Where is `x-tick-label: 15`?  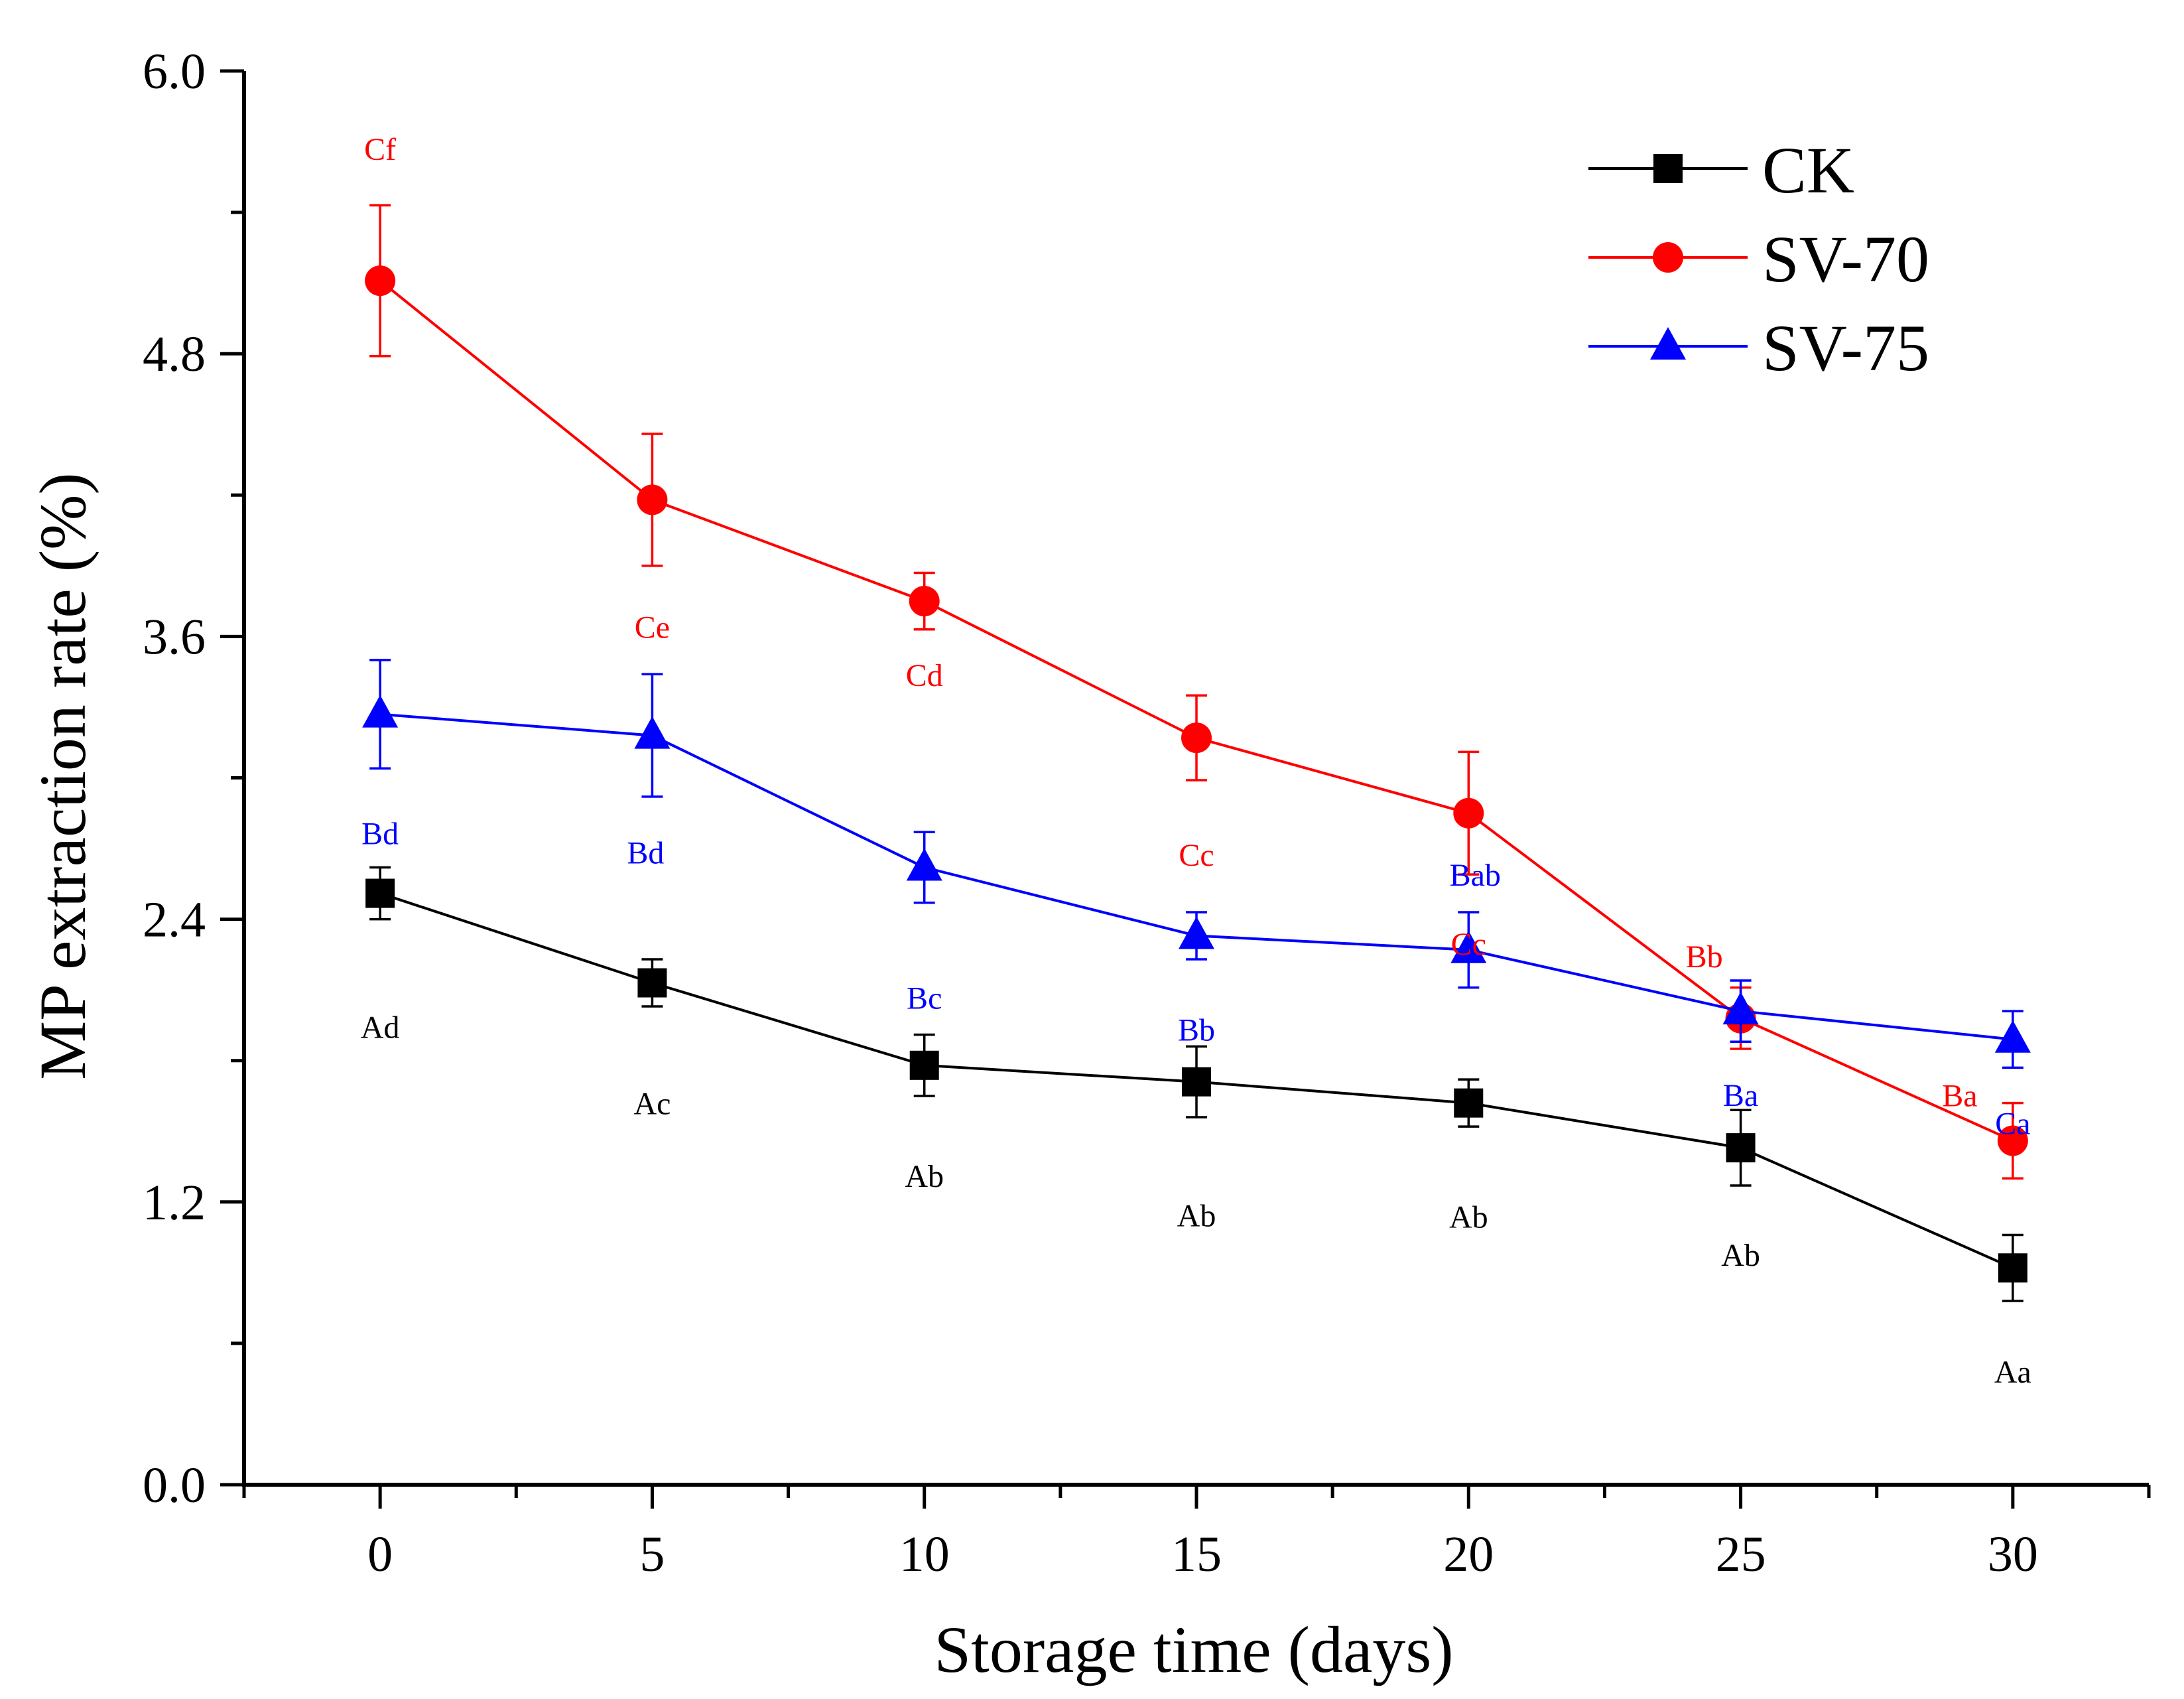 x-tick-label: 15 is located at coordinates (1196, 1554).